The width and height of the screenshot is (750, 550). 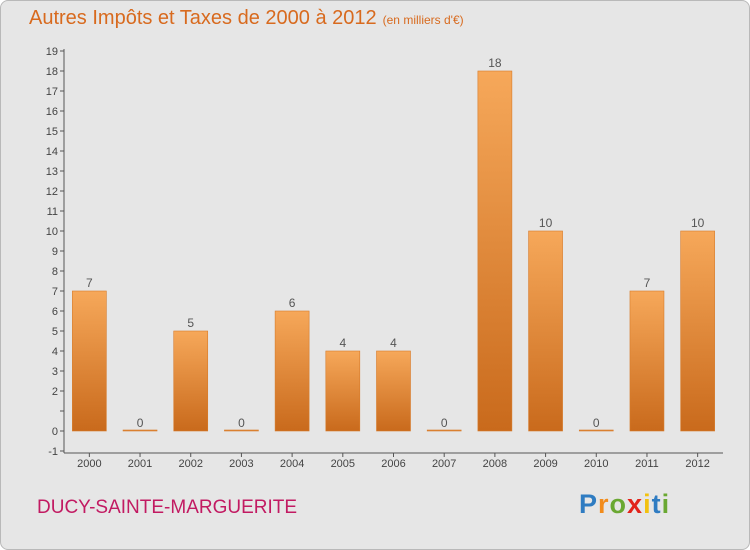 I want to click on y-tick-label: 14, so click(x=52, y=152).